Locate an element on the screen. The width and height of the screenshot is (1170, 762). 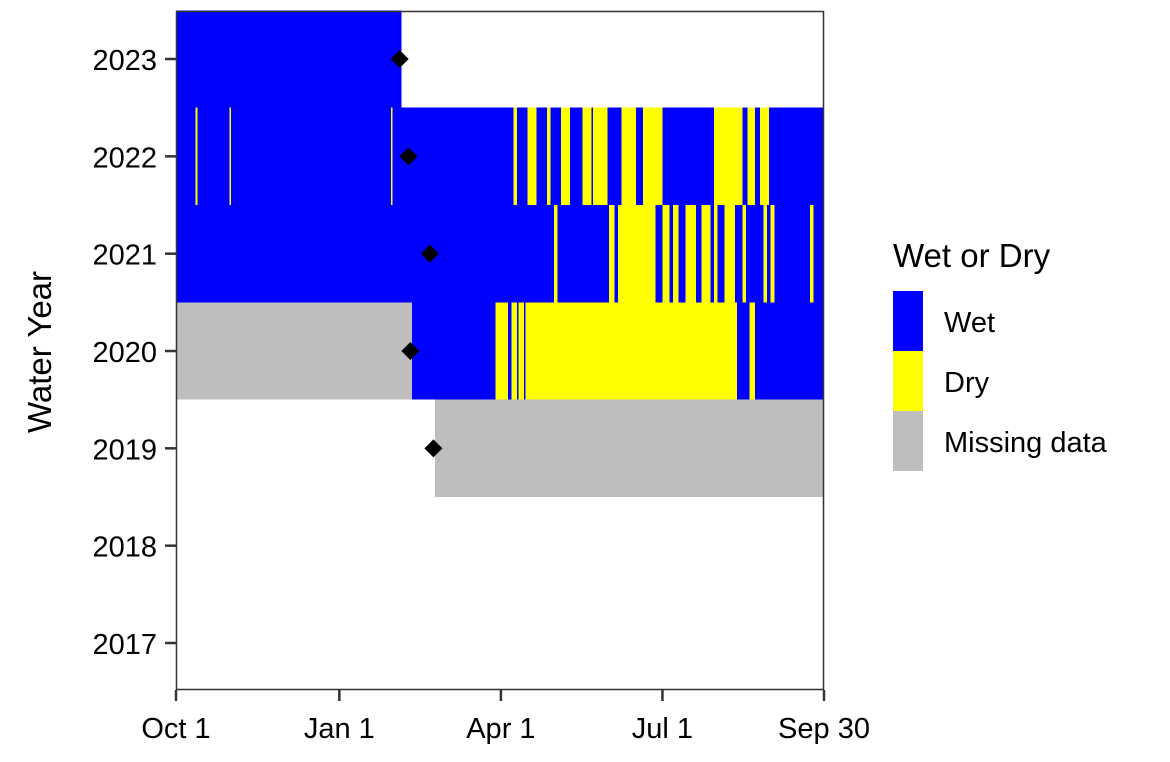
marker-layer is located at coordinates (416, 254).